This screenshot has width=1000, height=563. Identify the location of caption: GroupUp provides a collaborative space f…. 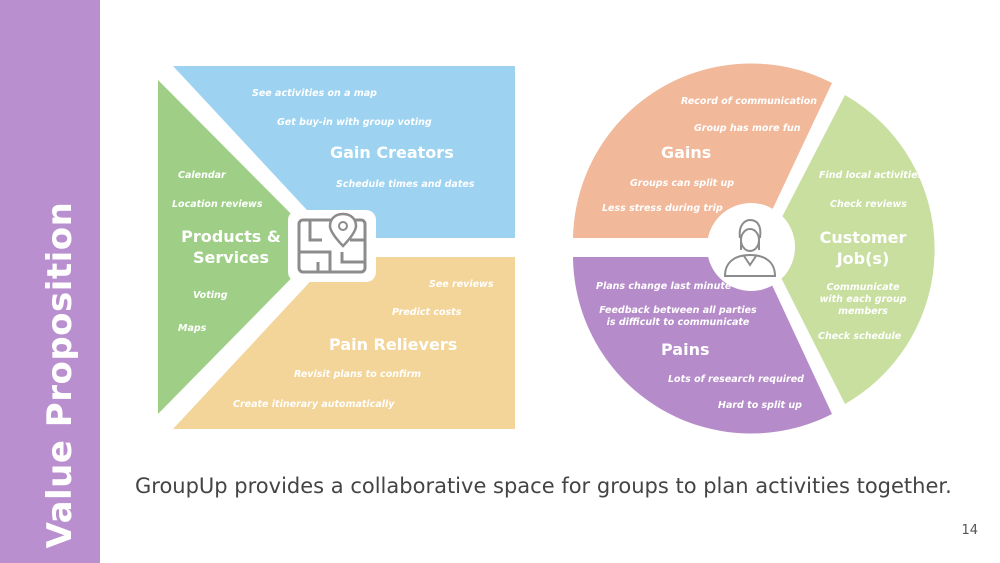
(543, 486).